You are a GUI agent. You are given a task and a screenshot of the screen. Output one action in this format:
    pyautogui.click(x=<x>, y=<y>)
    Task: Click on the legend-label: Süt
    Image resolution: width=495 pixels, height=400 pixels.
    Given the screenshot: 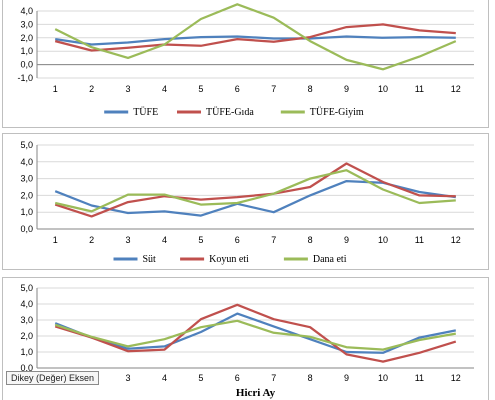 What is the action you would take?
    pyautogui.click(x=150, y=259)
    